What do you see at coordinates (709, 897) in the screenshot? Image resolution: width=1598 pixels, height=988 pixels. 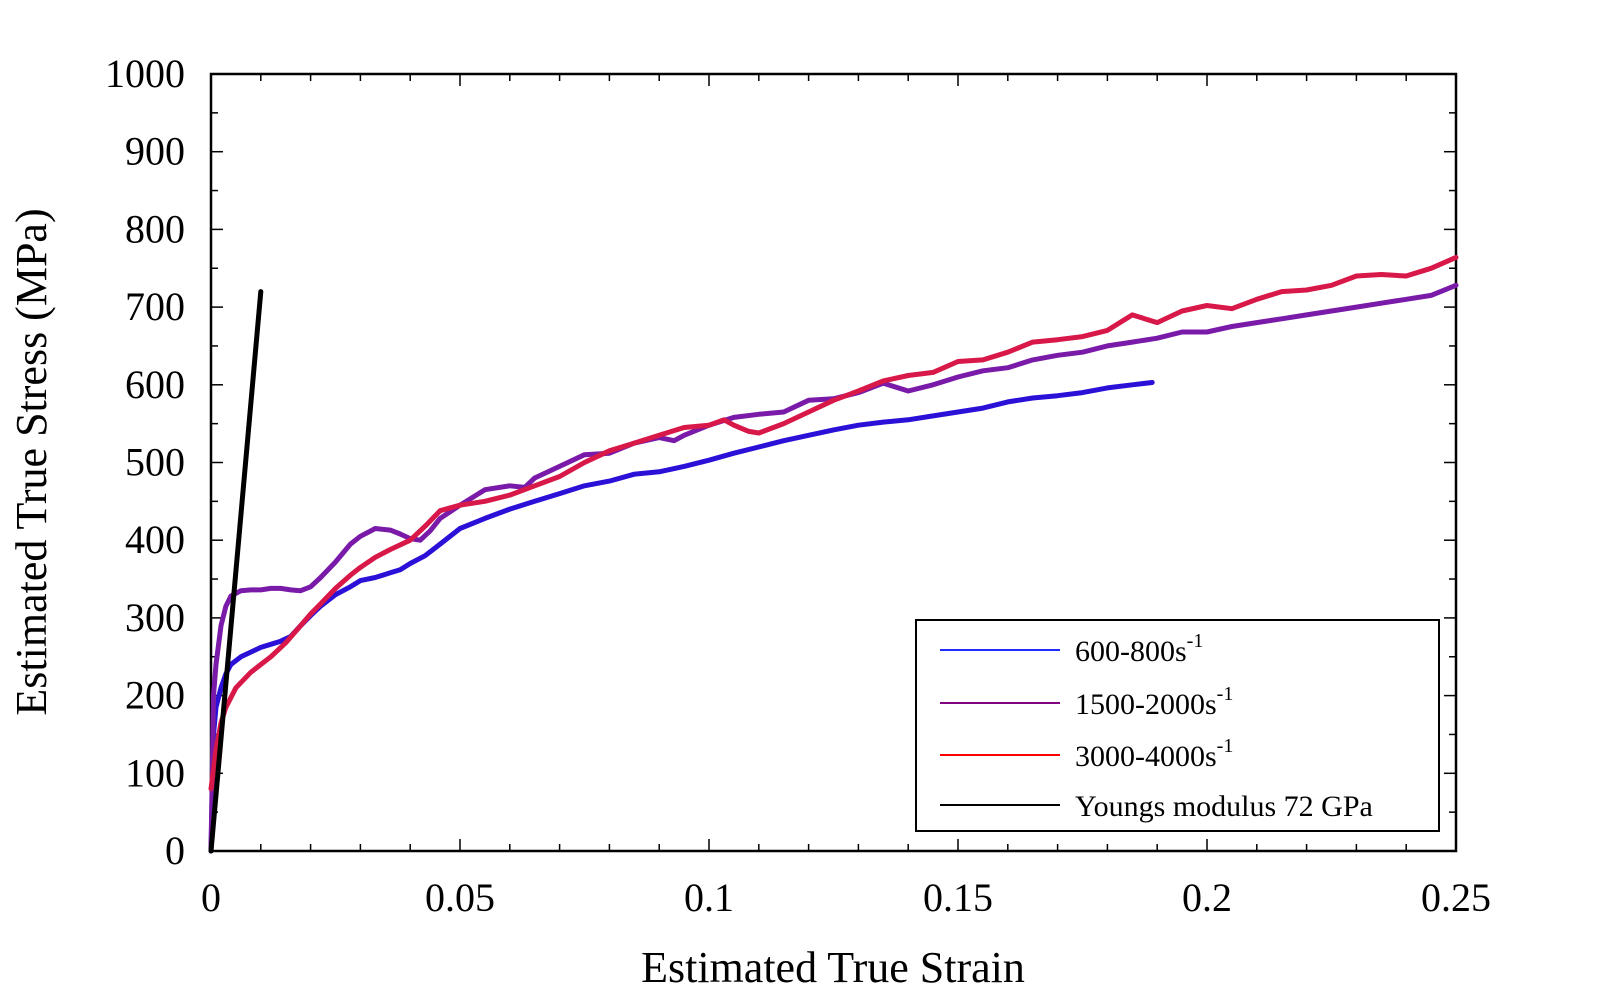 I see `x-tick-label: 0.1` at bounding box center [709, 897].